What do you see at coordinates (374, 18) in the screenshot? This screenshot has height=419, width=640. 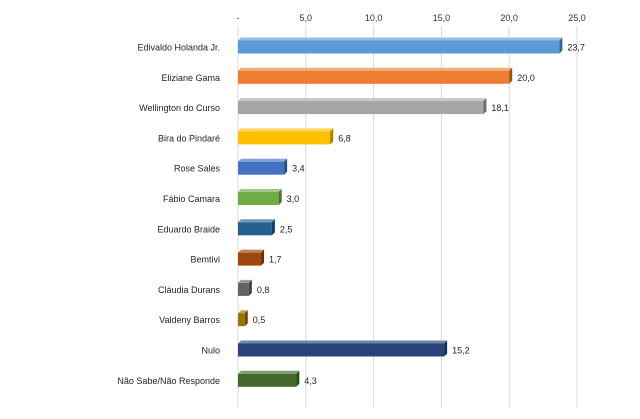 I see `x-tick-label: 10,0` at bounding box center [374, 18].